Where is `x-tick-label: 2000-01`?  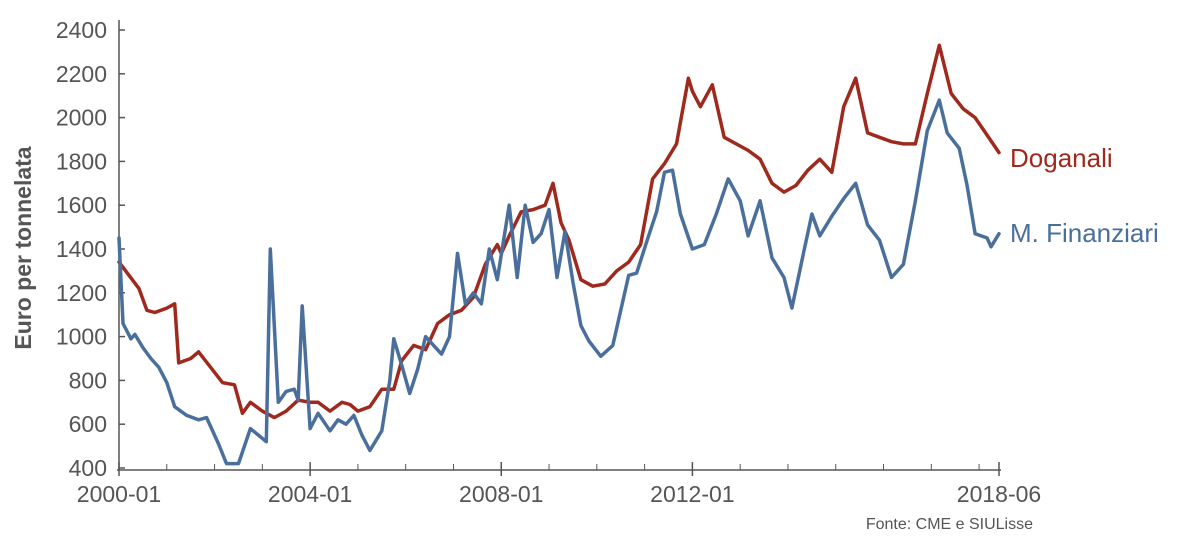
x-tick-label: 2000-01 is located at coordinates (119, 494).